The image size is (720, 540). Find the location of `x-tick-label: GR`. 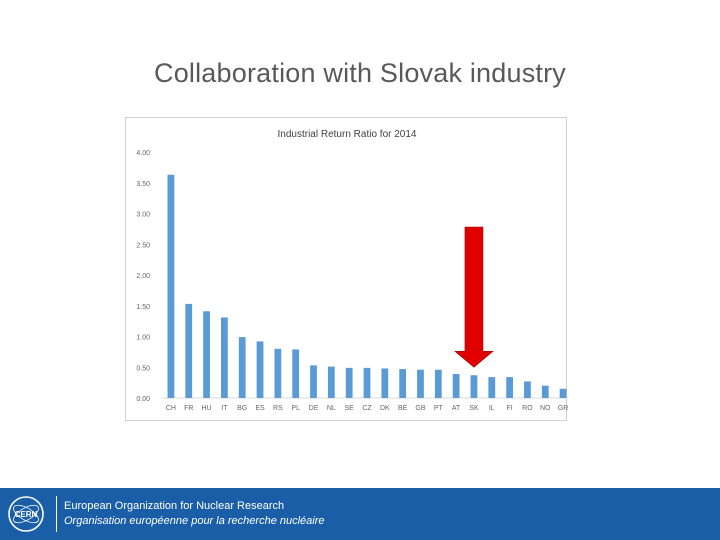

x-tick-label: GR is located at coordinates (563, 408).